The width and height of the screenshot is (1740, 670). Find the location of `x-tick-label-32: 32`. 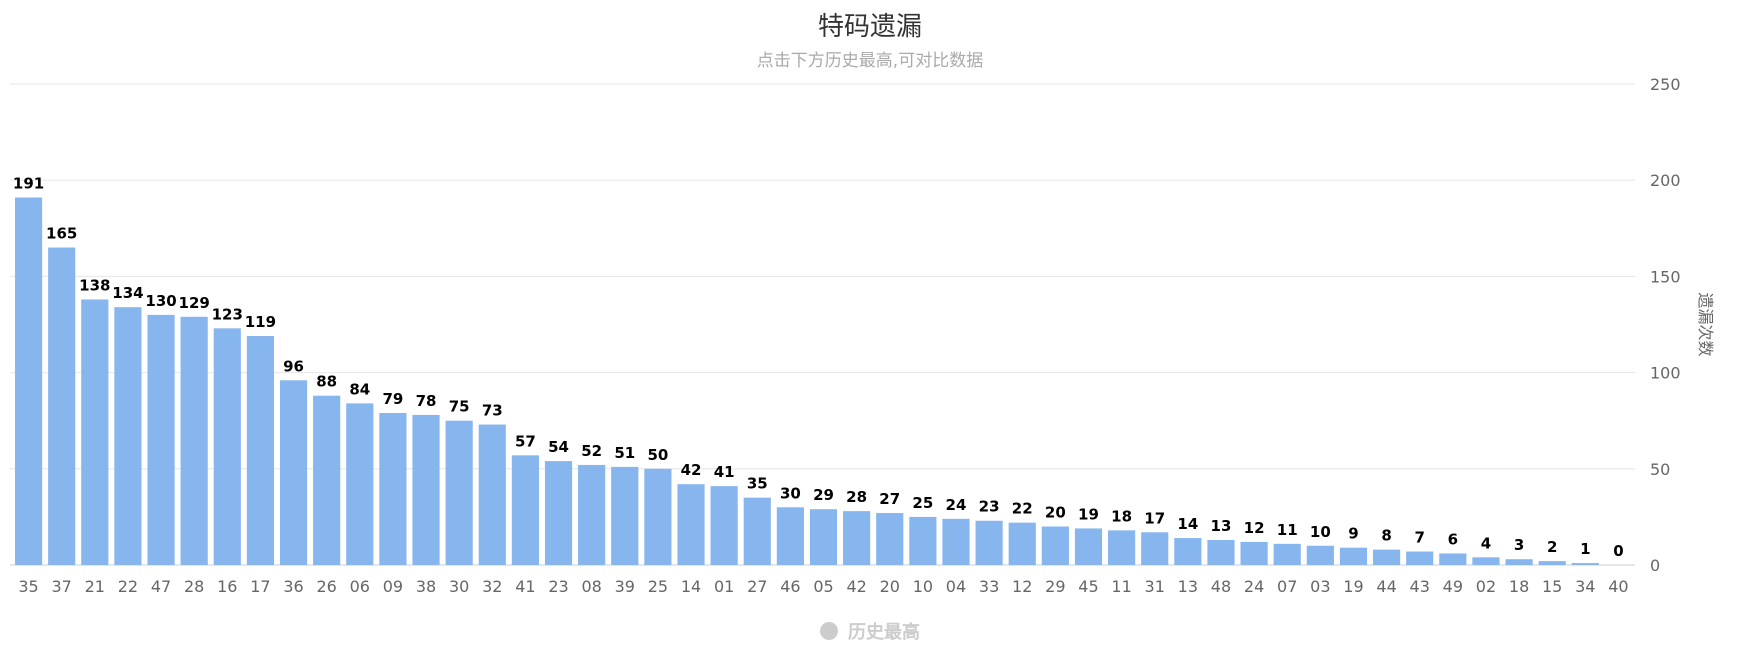

x-tick-label-32: 32 is located at coordinates (492, 586).